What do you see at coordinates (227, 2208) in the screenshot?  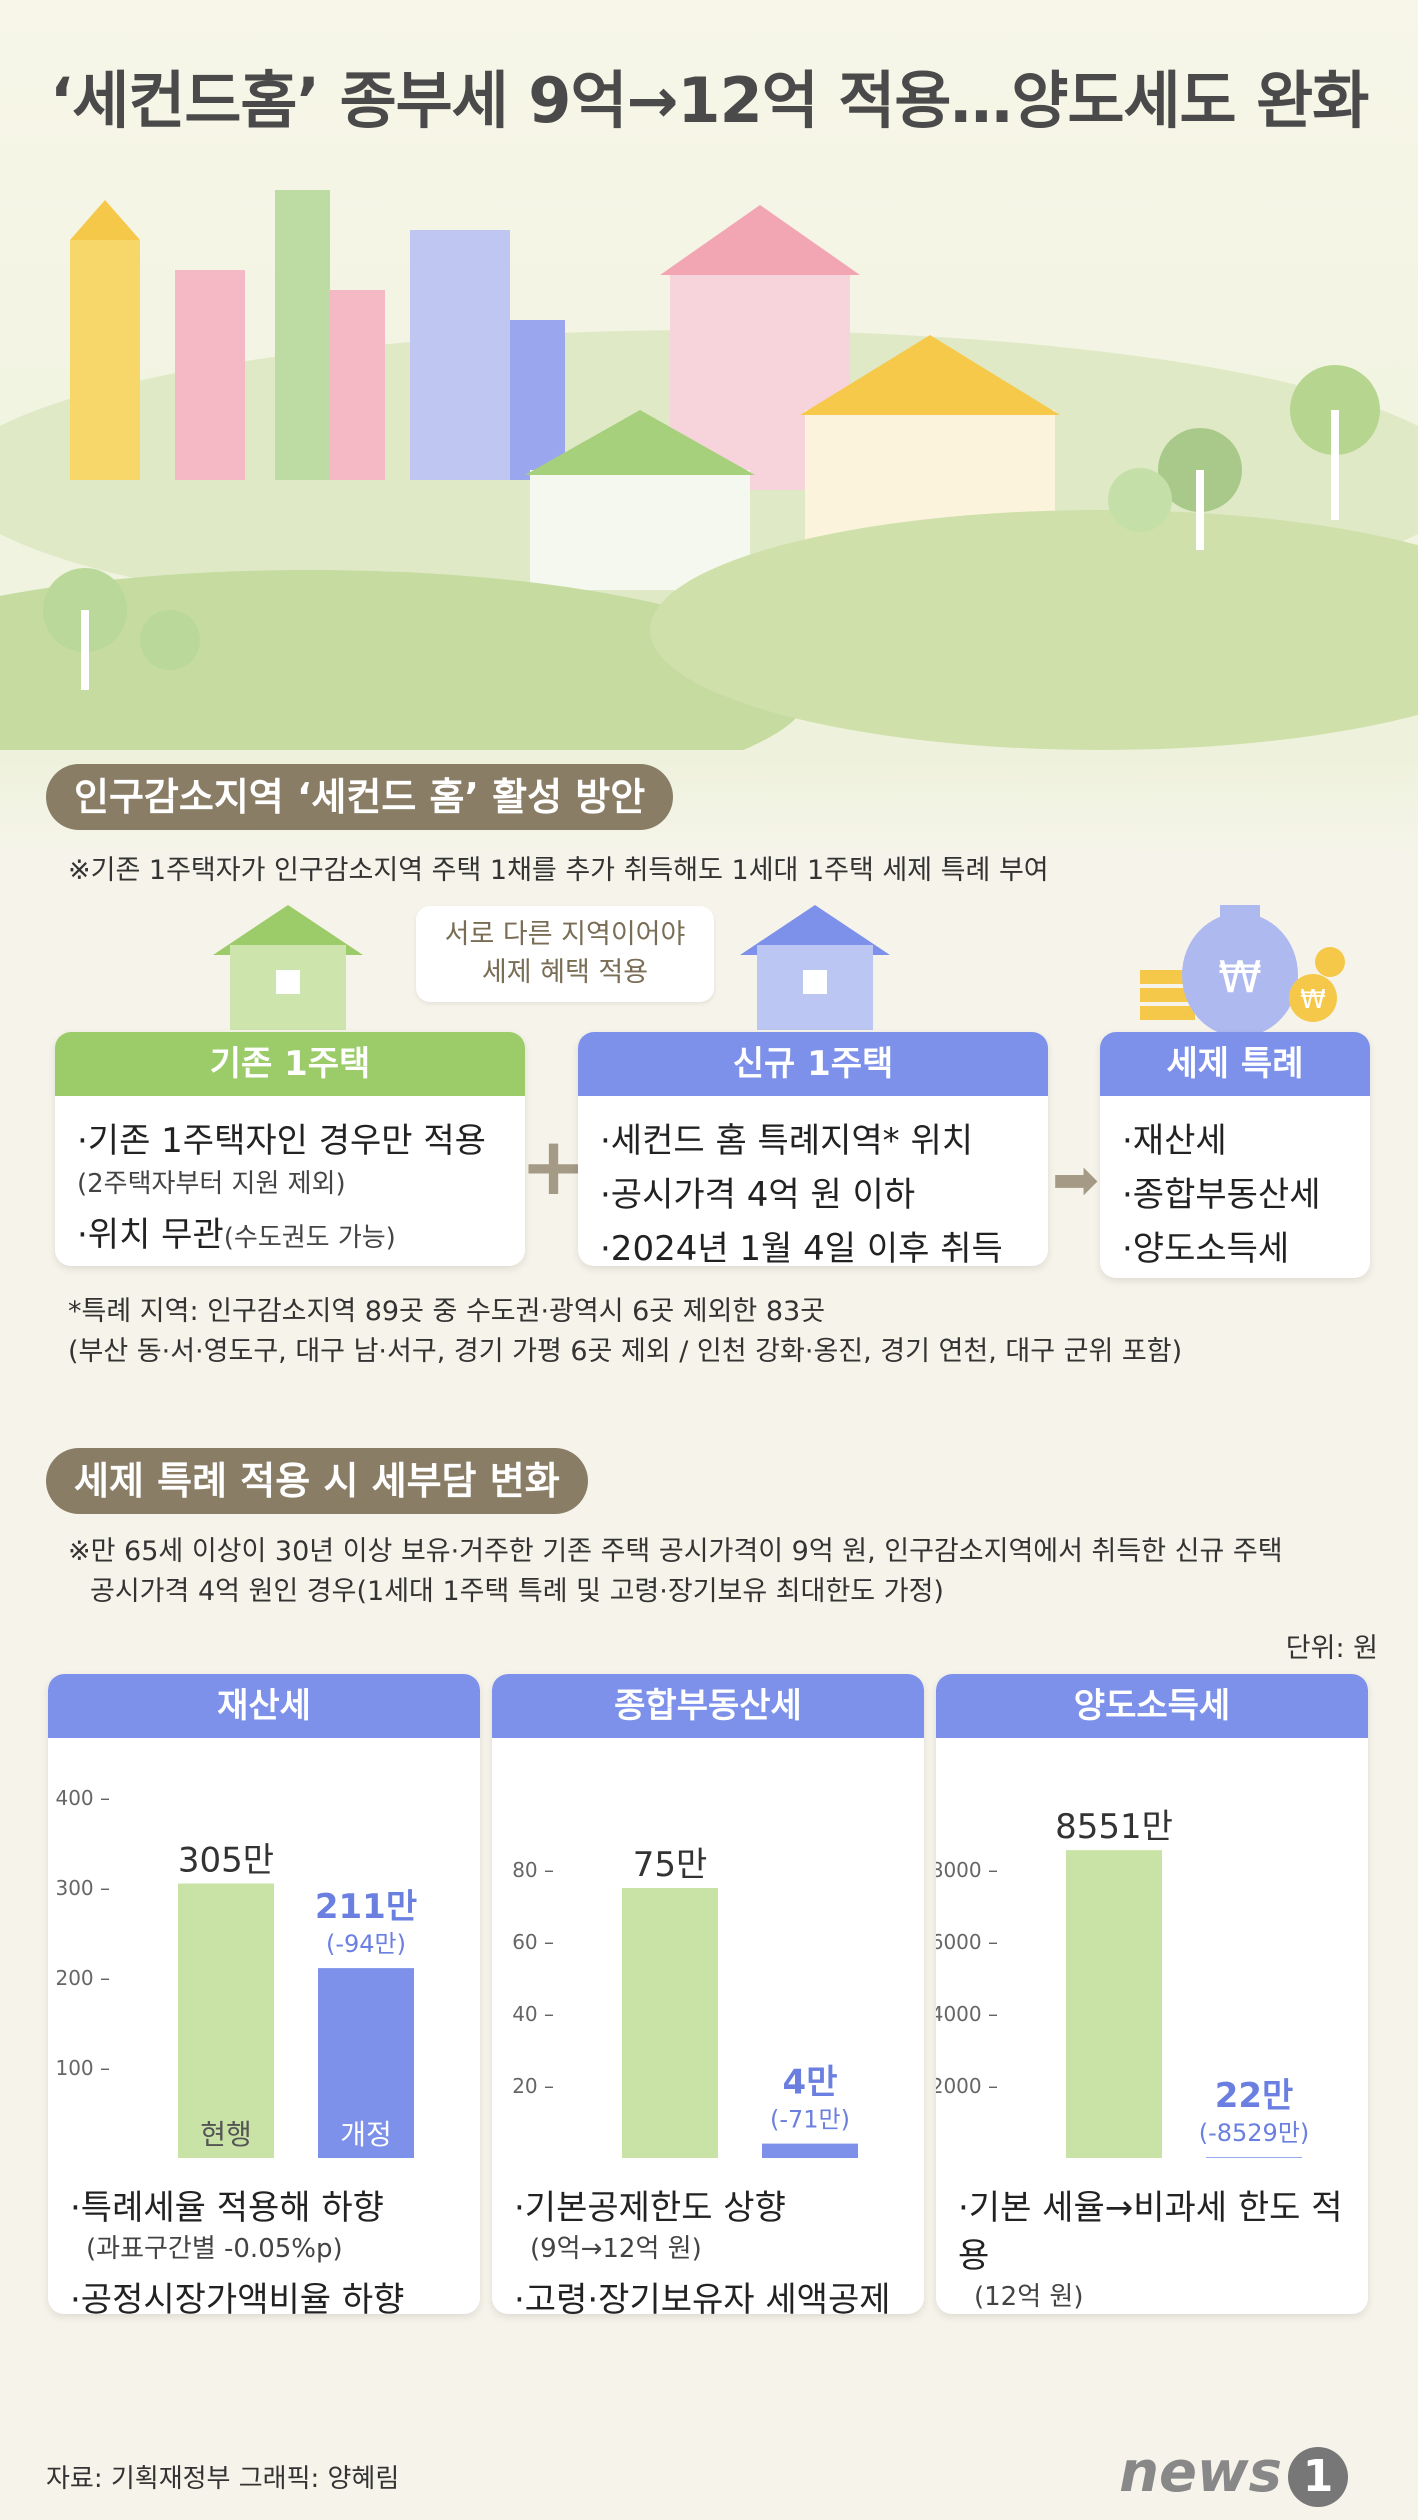 I see `note-bullet: ·특례세율 적용해 하향` at bounding box center [227, 2208].